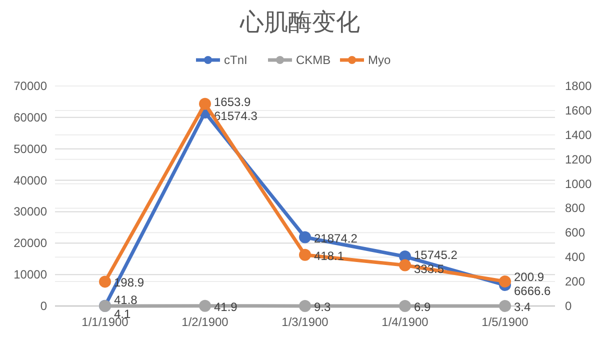 The height and width of the screenshot is (338, 600). Describe the element at coordinates (323, 307) in the screenshot. I see `data-label: 9.3` at that location.